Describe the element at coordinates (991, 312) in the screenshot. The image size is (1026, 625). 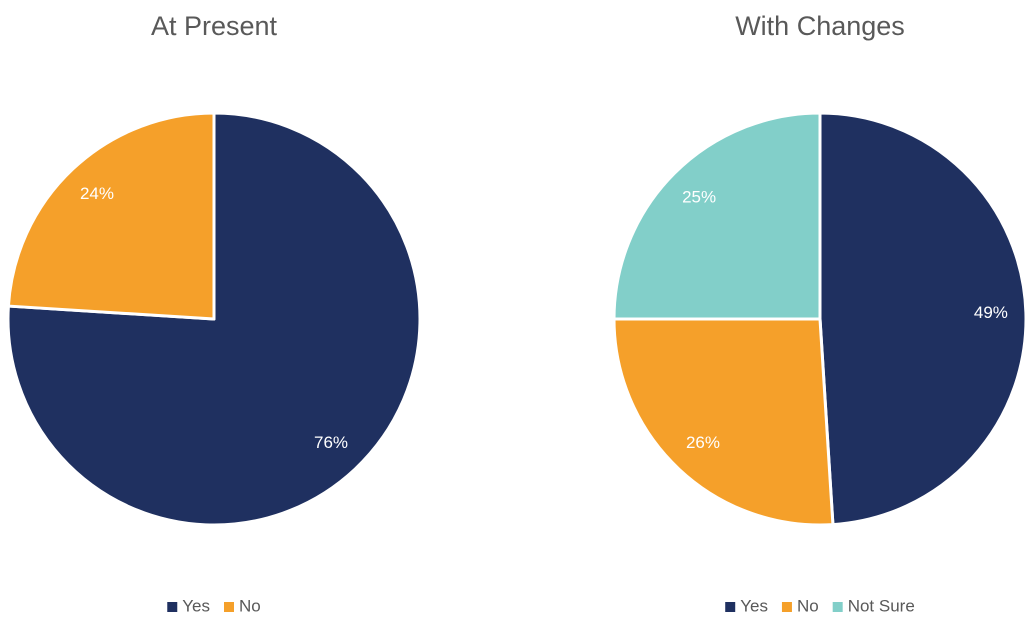
I see `data-label: 49%` at that location.